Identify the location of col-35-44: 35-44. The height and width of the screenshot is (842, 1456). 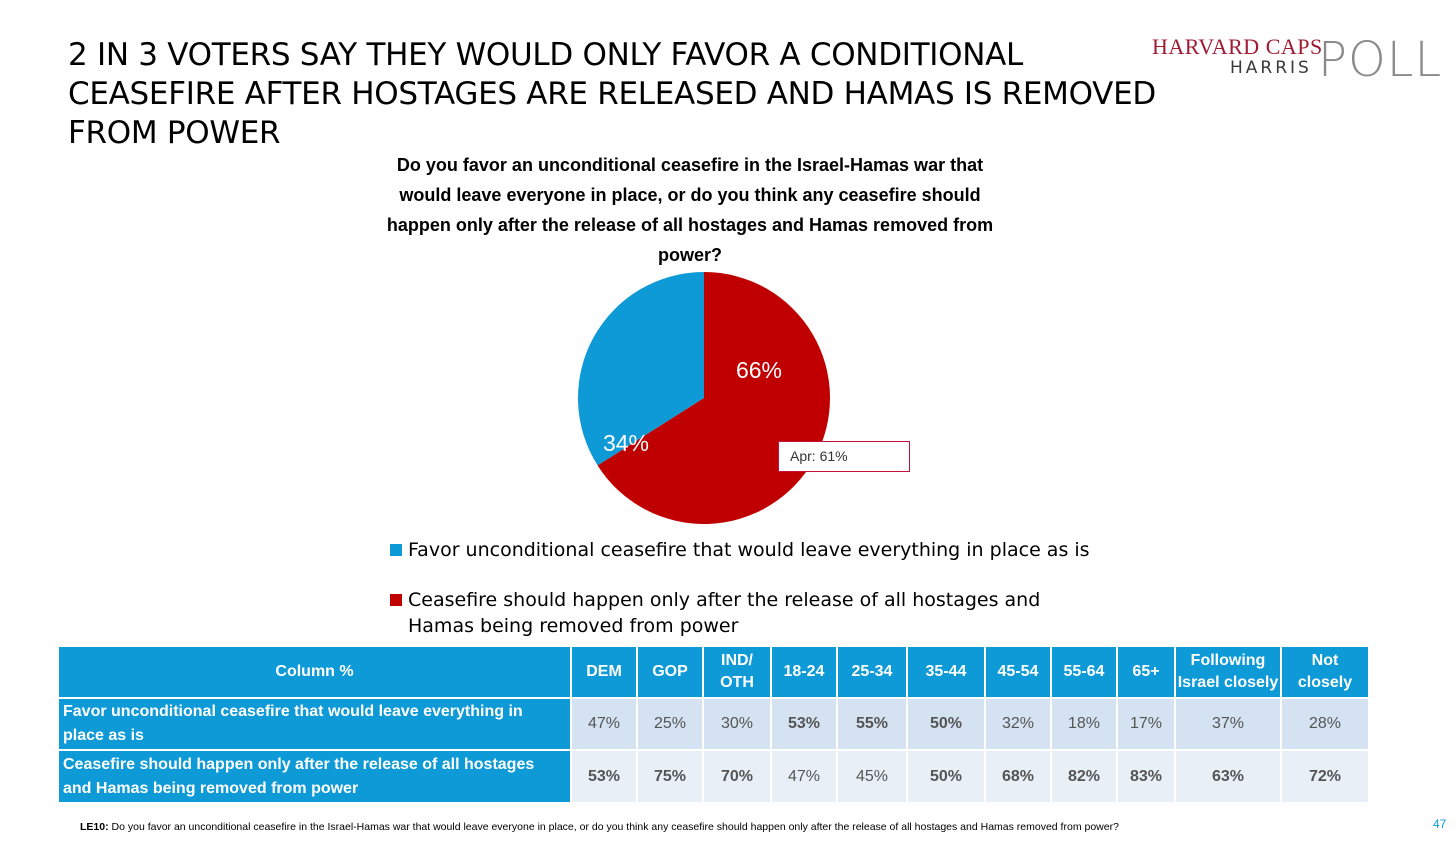
(946, 672).